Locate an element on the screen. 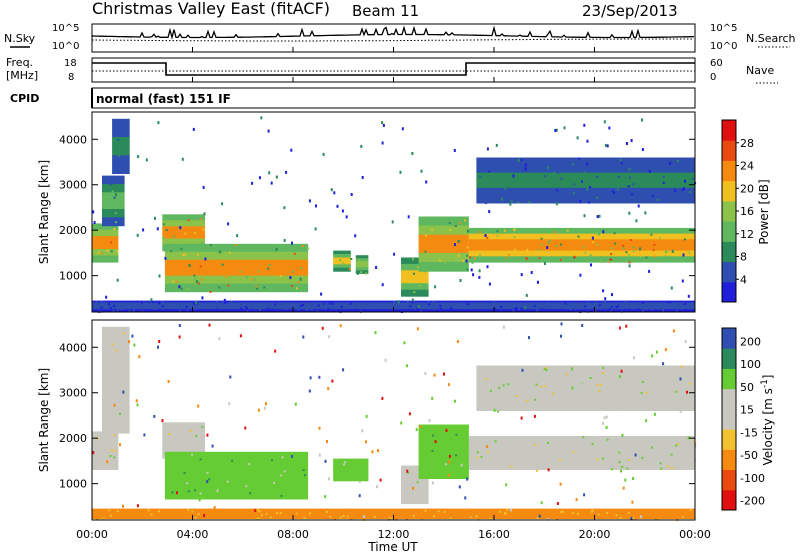 The image size is (800, 554). time-tick-label: 20:00 is located at coordinates (595, 534).